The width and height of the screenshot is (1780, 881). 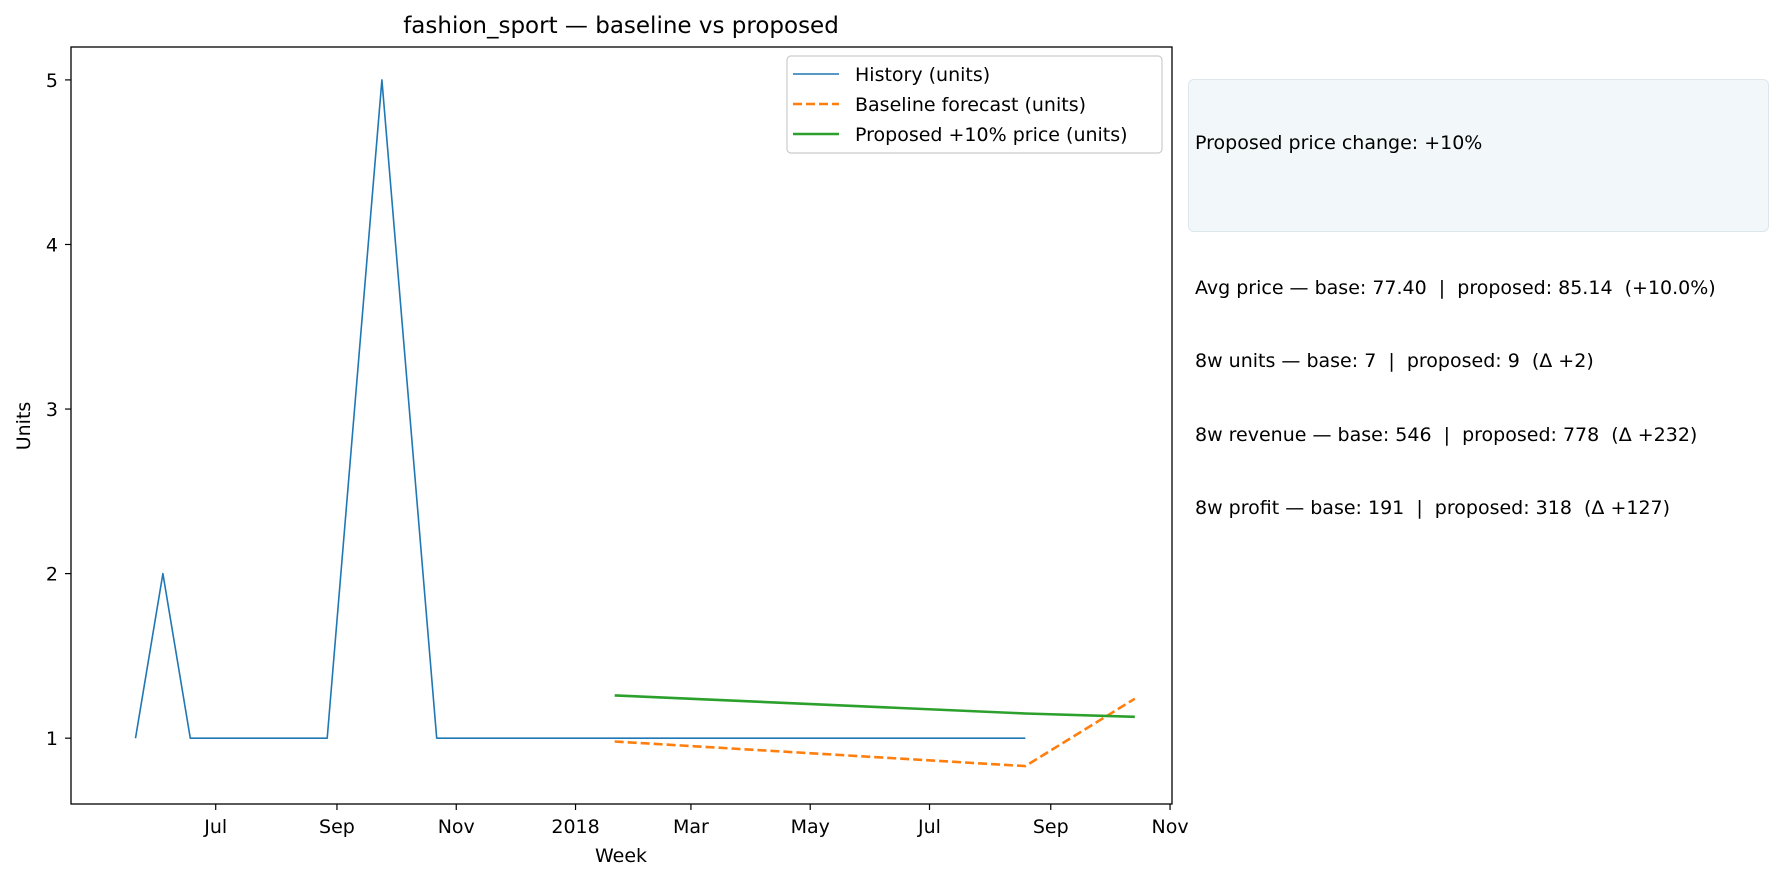 What do you see at coordinates (24, 426) in the screenshot?
I see `y-axis-label: Units` at bounding box center [24, 426].